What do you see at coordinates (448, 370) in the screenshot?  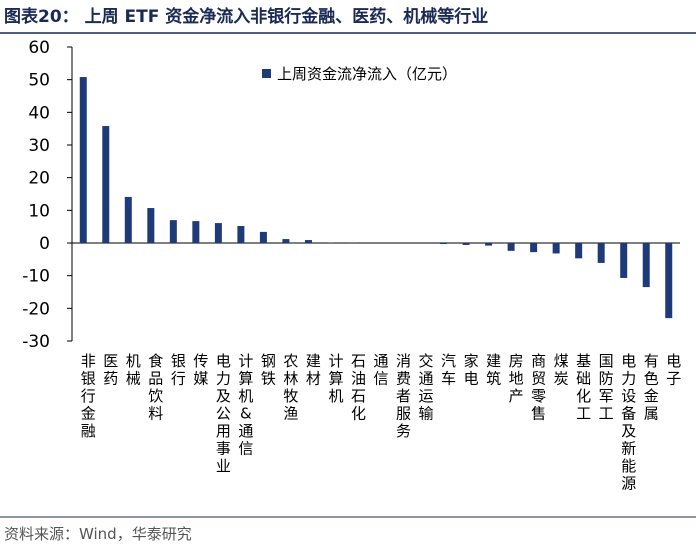 I see `x-tick-label: 汽车` at bounding box center [448, 370].